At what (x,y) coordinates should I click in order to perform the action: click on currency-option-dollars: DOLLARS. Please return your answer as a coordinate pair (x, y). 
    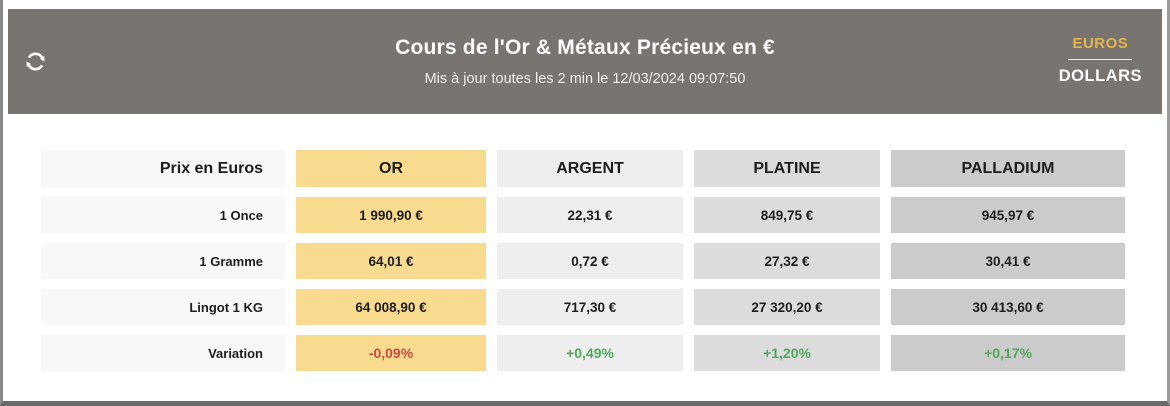
    Looking at the image, I should click on (1100, 76).